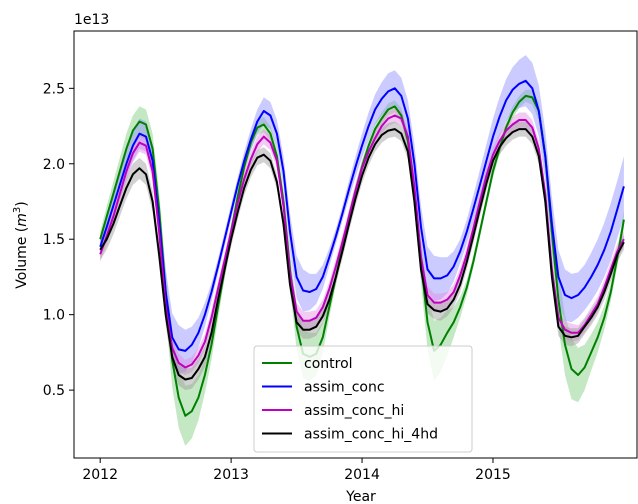 The image size is (638, 504). What do you see at coordinates (344, 388) in the screenshot?
I see `legend-label-assim-conc: assim_conc` at bounding box center [344, 388].